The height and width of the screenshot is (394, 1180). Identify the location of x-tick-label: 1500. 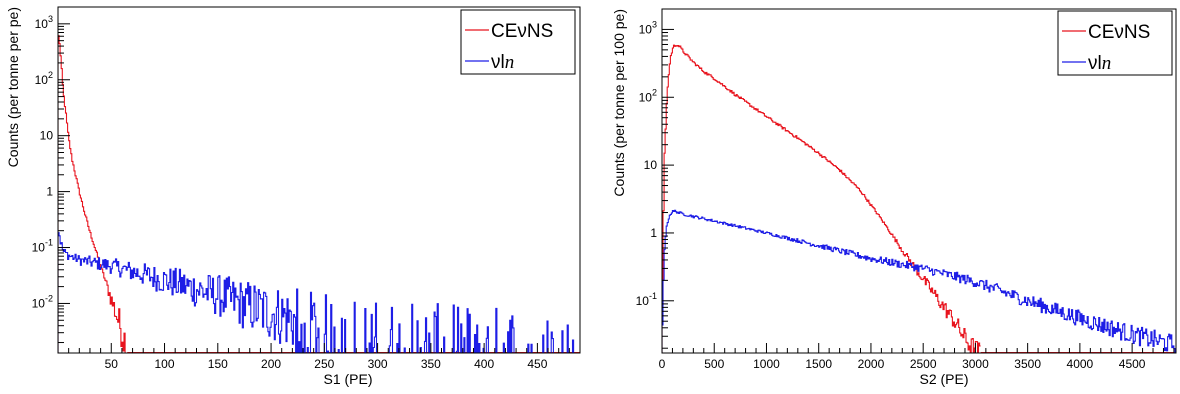
(818, 364).